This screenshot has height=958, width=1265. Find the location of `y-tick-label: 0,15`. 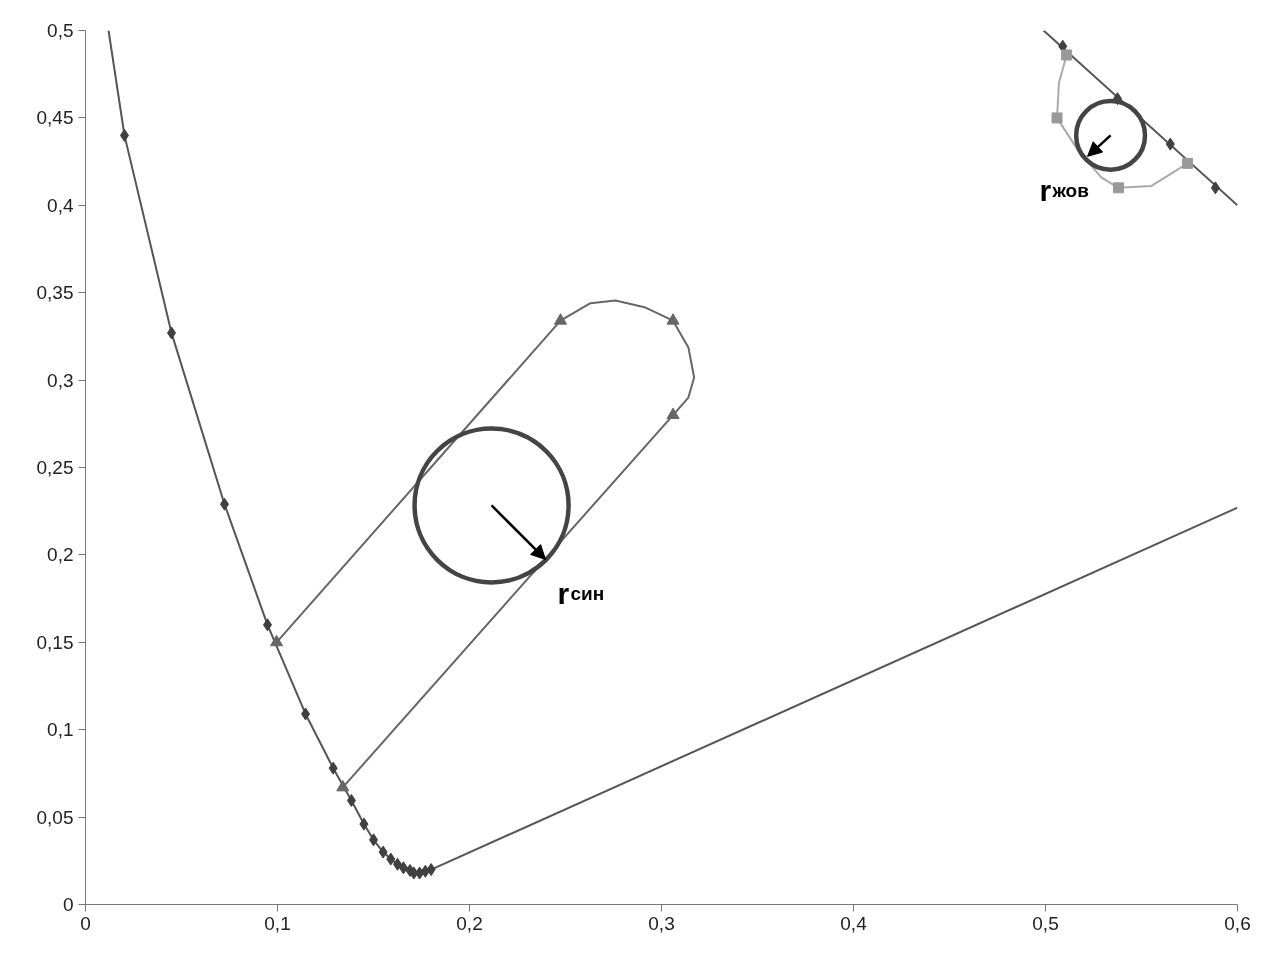

y-tick-label: 0,15 is located at coordinates (55, 642).